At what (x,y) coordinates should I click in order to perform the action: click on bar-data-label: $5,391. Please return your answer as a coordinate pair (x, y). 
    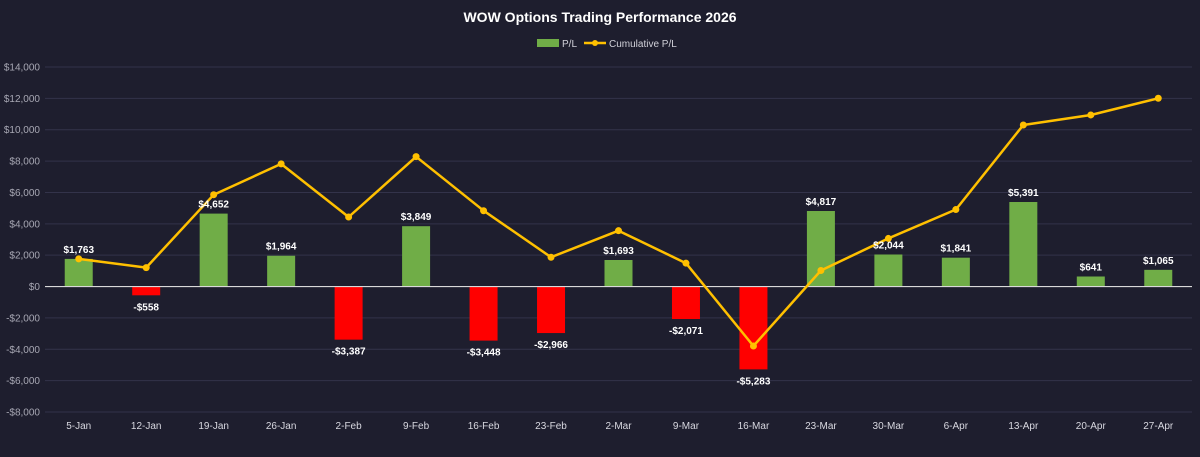
    Looking at the image, I should click on (1023, 193).